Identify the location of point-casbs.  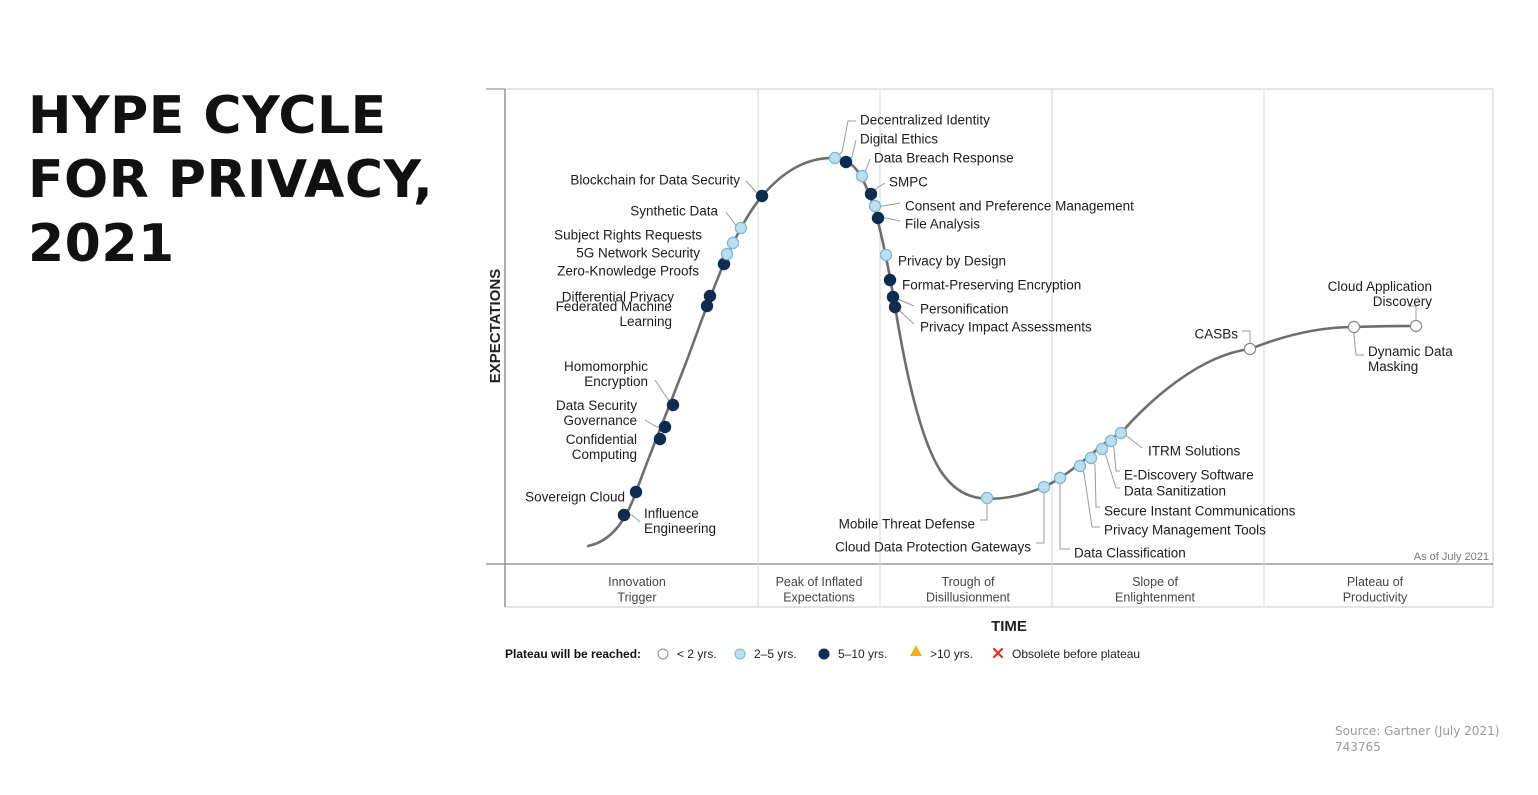
(1250, 349).